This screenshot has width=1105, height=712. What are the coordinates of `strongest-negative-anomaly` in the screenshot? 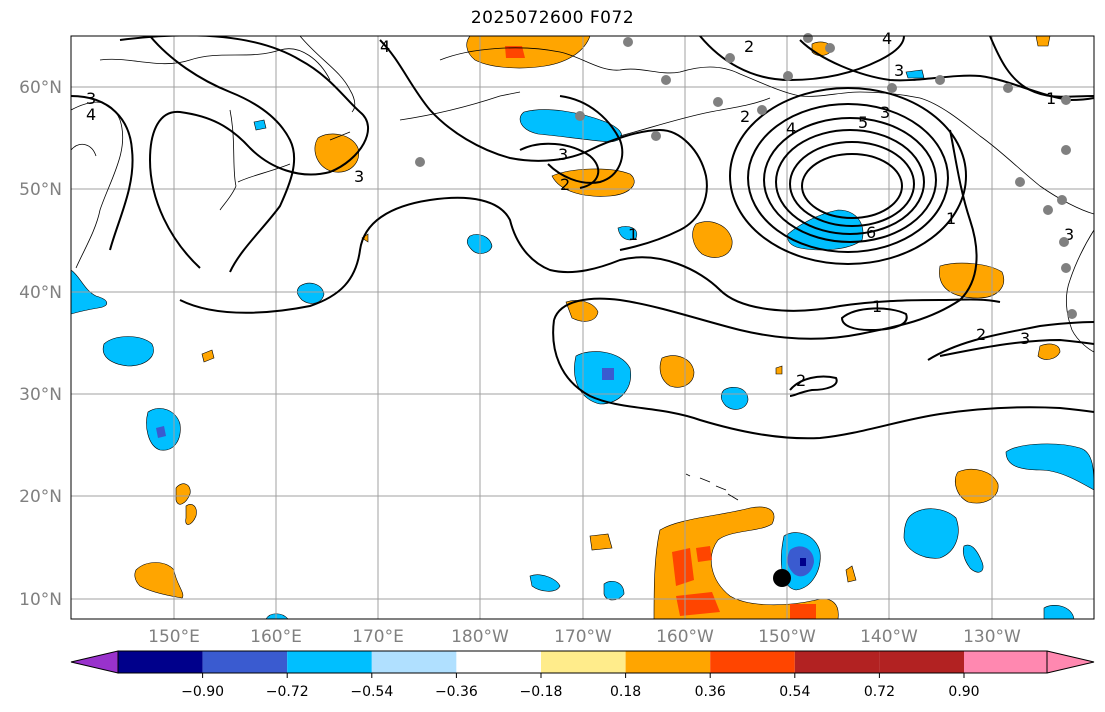 It's located at (803, 562).